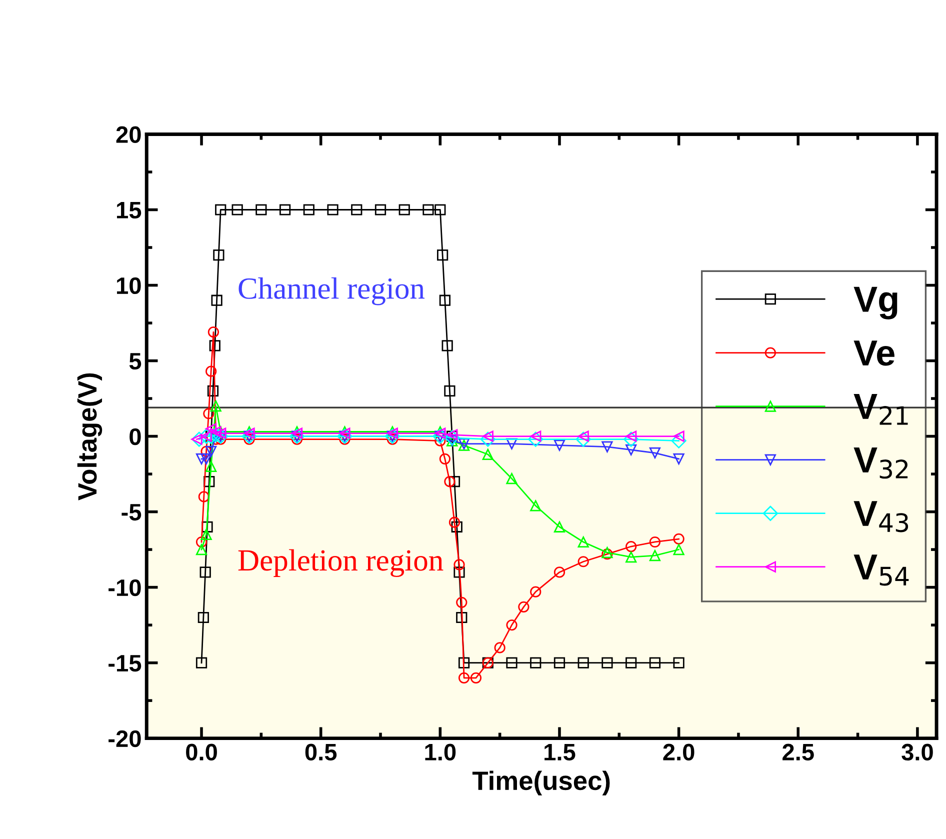 The height and width of the screenshot is (839, 946). Describe the element at coordinates (341, 563) in the screenshot. I see `annotation: Depletion region` at that location.